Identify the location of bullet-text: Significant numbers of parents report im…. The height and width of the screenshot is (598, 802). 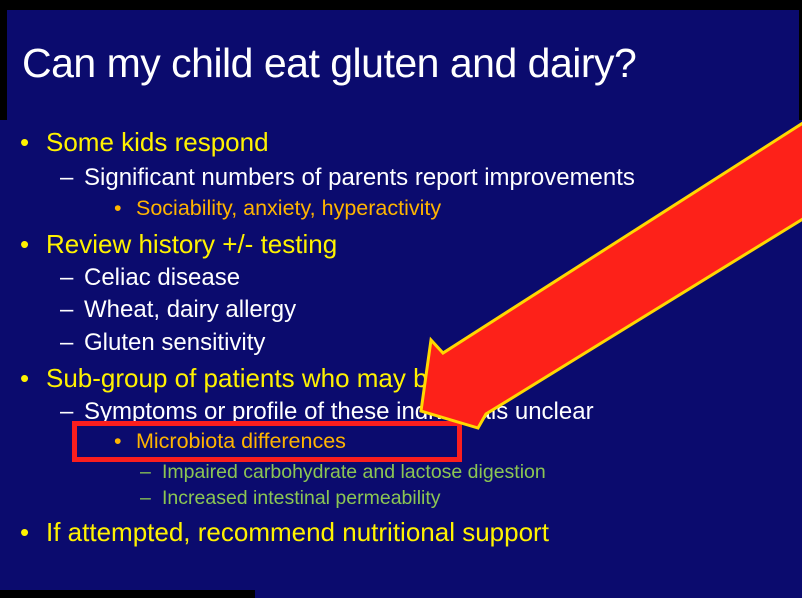
(359, 177).